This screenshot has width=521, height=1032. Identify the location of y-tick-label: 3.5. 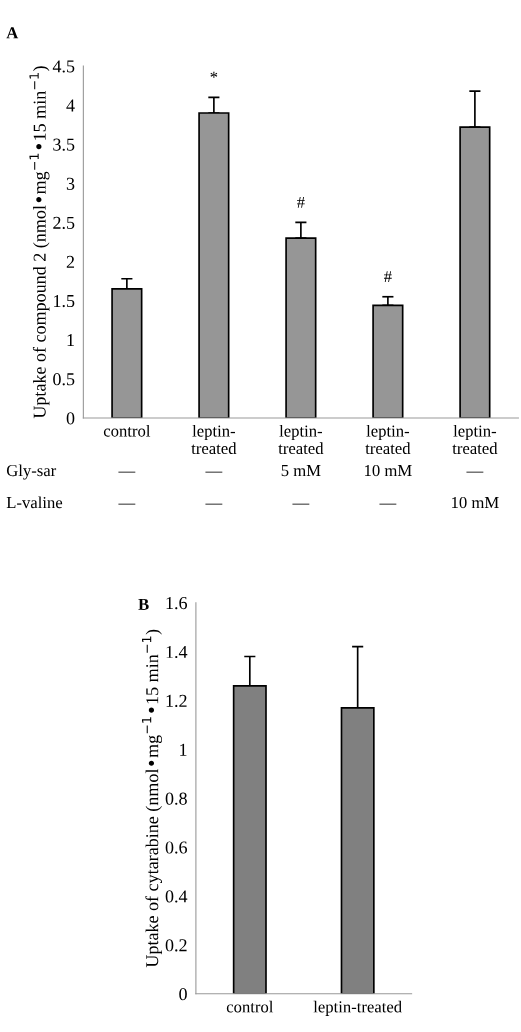
(64, 144).